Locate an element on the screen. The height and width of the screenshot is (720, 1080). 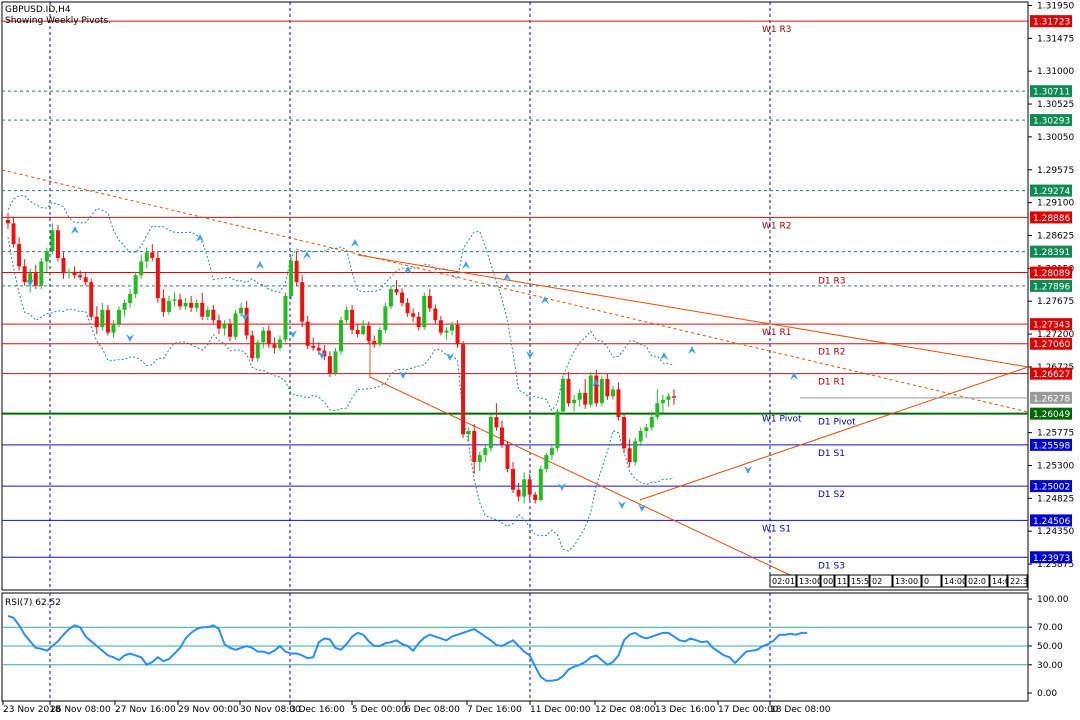
symbol-title: GBPUSD.ID,H4 is located at coordinates (38, 10).